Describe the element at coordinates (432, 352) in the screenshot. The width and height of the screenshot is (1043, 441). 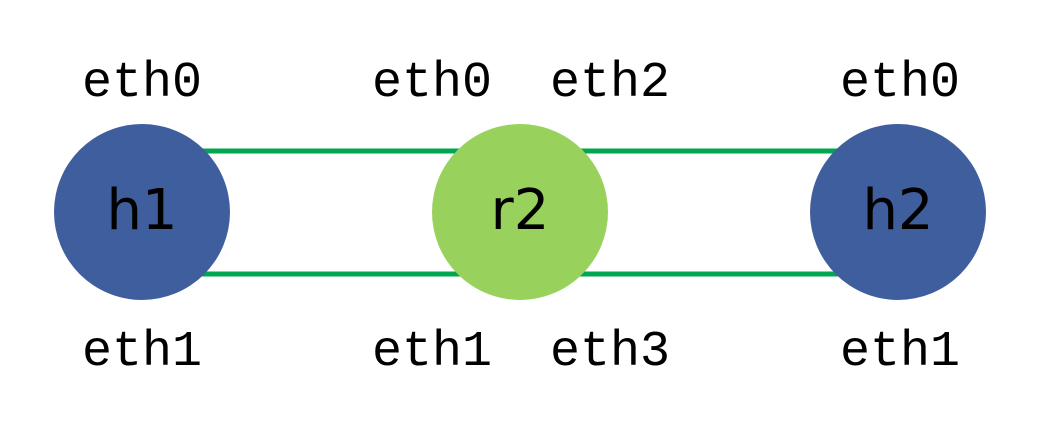
I see `iface-label-r2-bottom-left: eth1` at that location.